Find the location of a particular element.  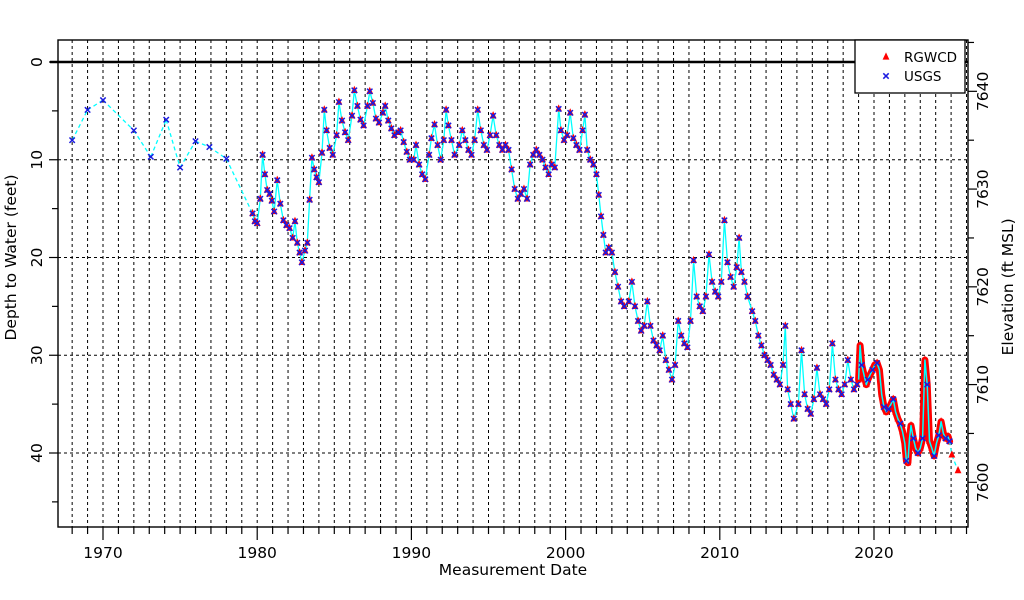

y-axis-left-title: Depth to Water (feet) is located at coordinates (11, 257).